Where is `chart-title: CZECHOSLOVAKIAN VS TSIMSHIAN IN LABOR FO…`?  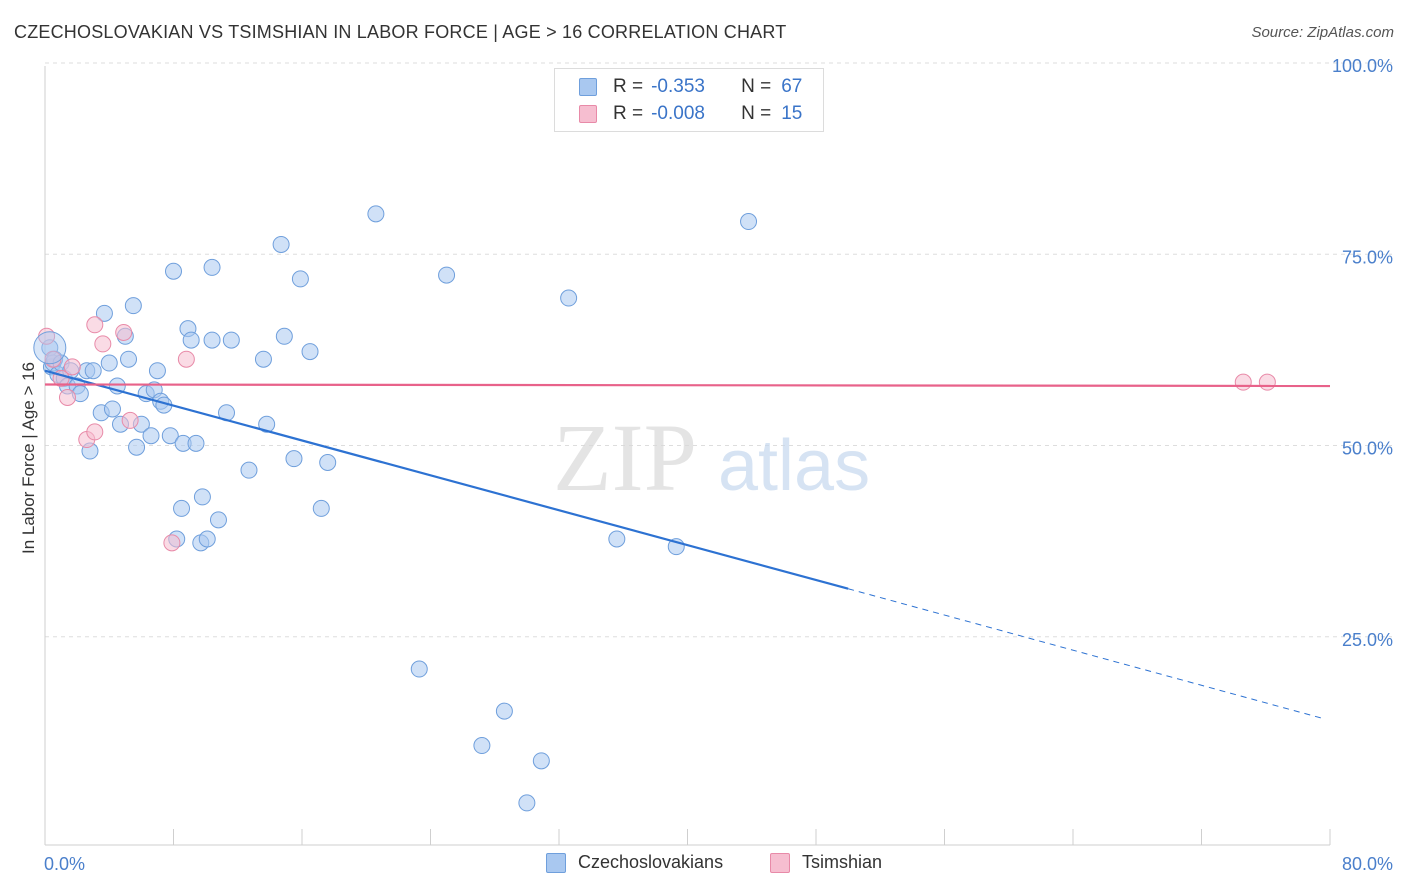 chart-title: CZECHOSLOVAKIAN VS TSIMSHIAN IN LABOR FO… is located at coordinates (400, 32).